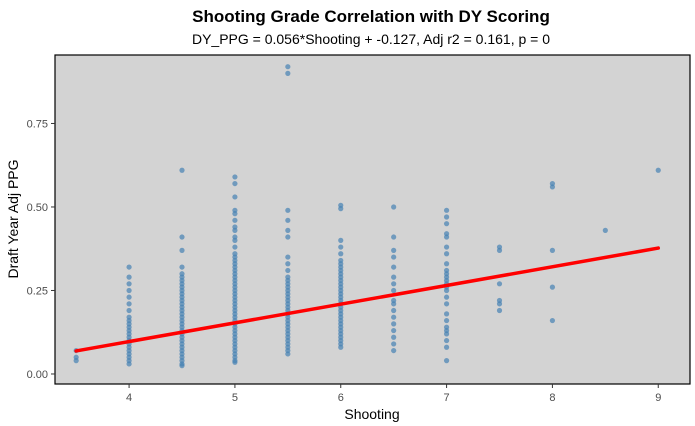 This screenshot has width=695, height=426. I want to click on y-axis: 0.00 0.25 0.50 0.75, so click(41, 249).